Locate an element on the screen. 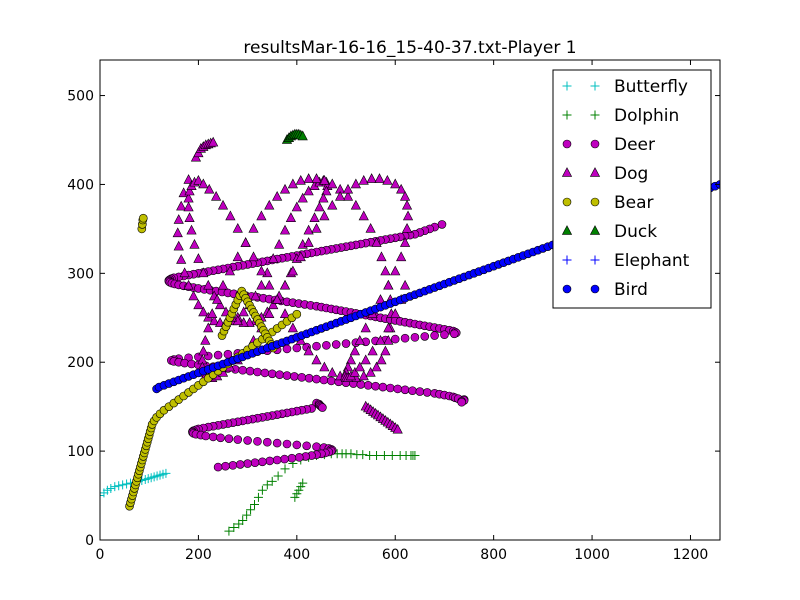 The height and width of the screenshot is (600, 800). y-tick-label: 200 is located at coordinates (80, 363).